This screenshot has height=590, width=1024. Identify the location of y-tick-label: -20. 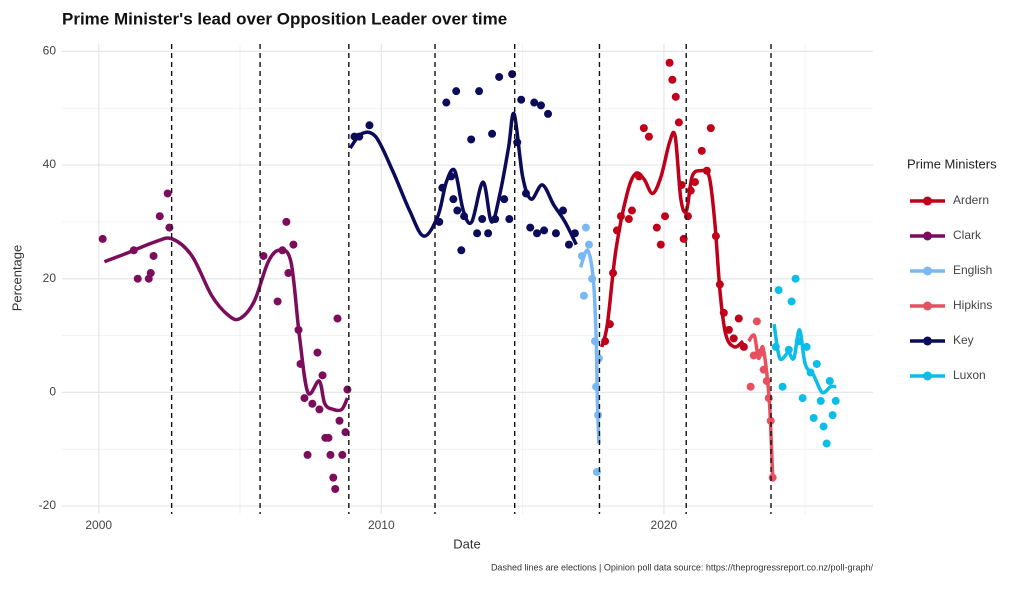
(48, 505).